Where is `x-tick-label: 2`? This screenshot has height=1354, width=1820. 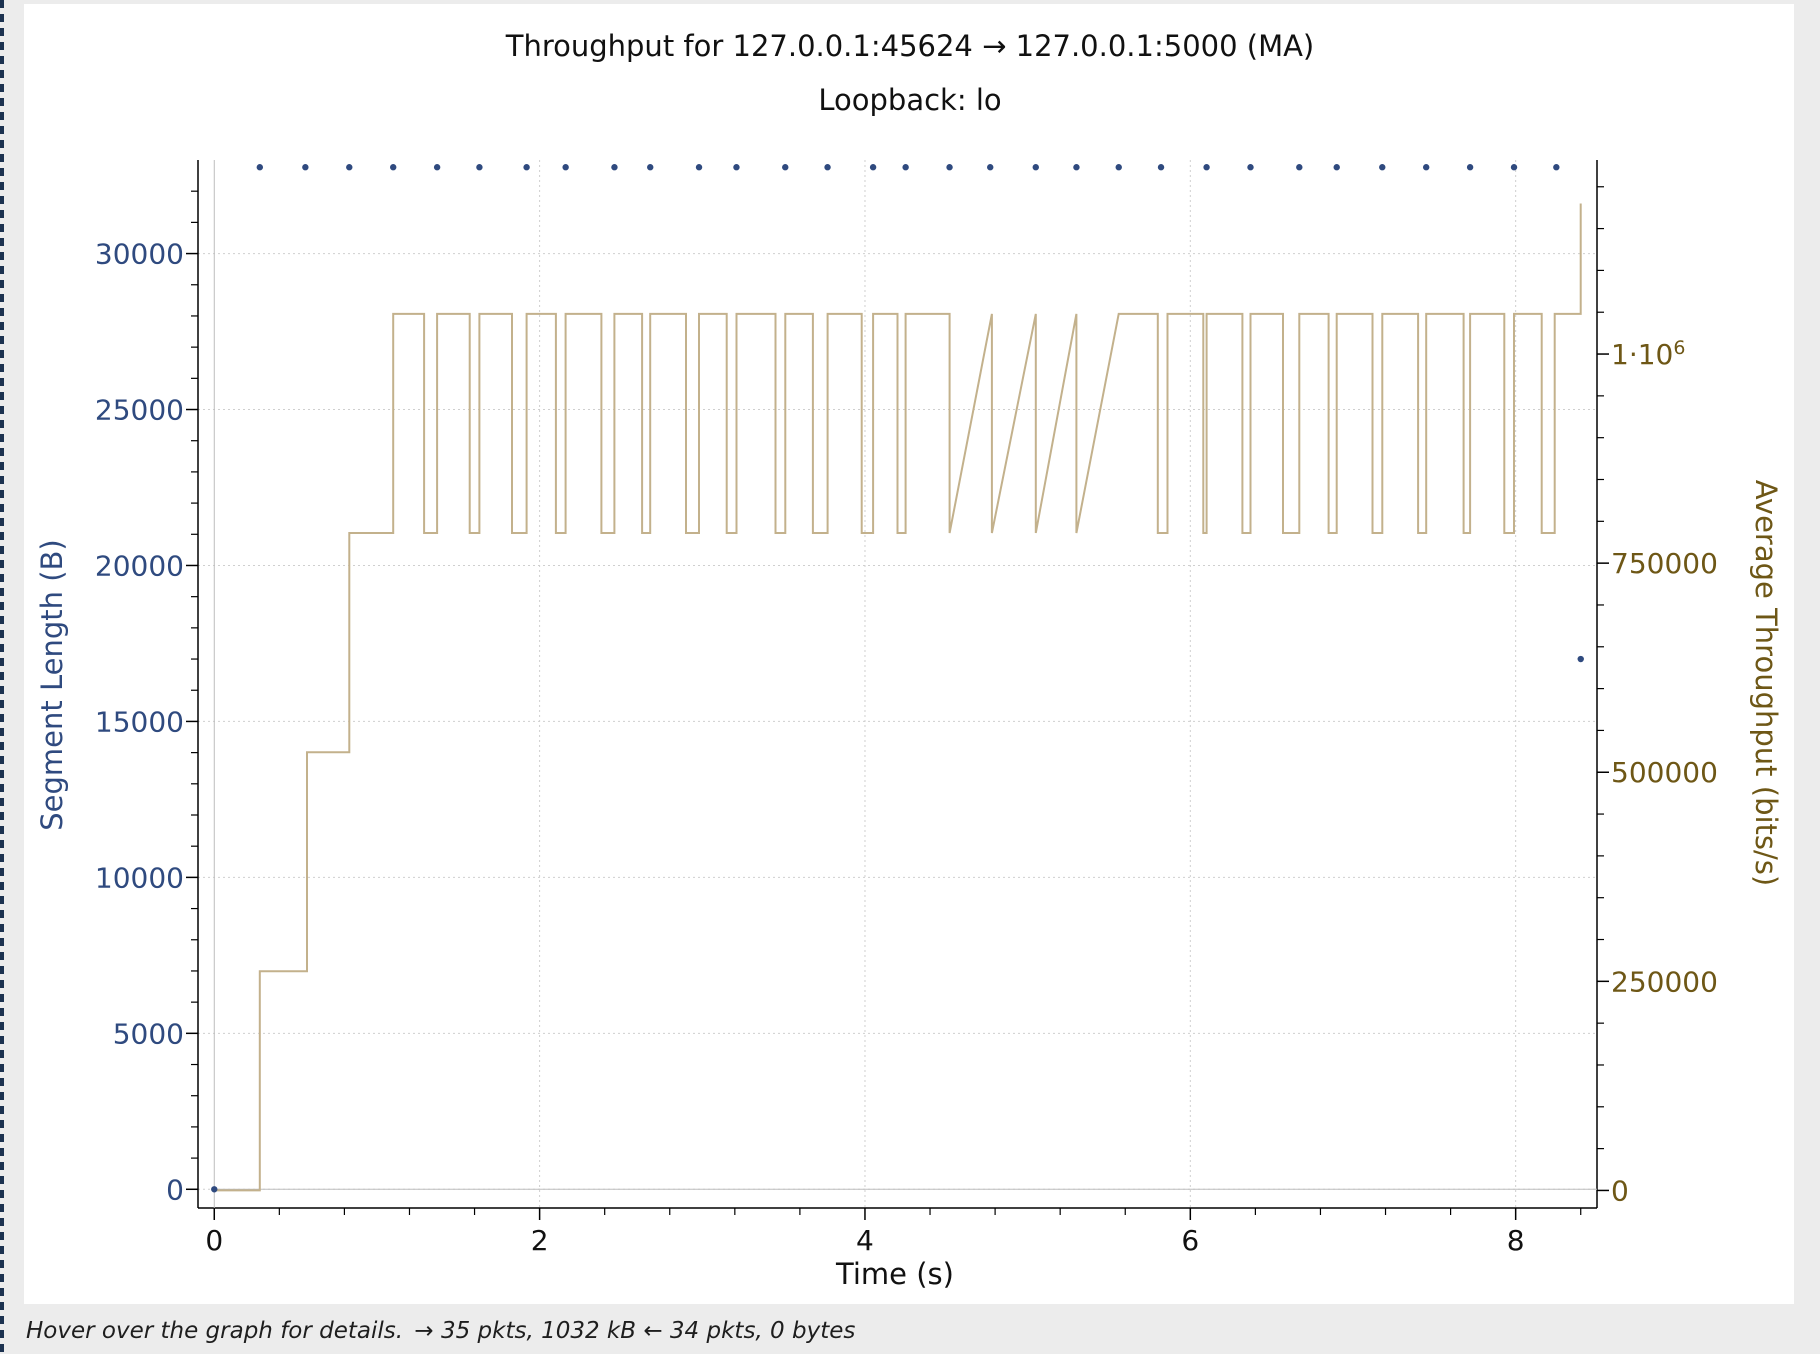
x-tick-label: 2 is located at coordinates (540, 1240).